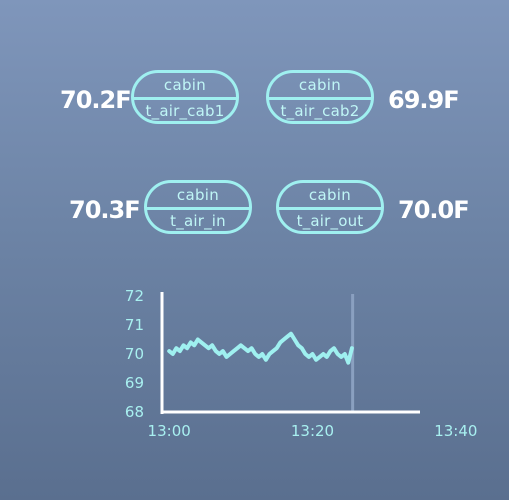 The image size is (509, 500). I want to click on x-tick-label: 13:20, so click(312, 431).